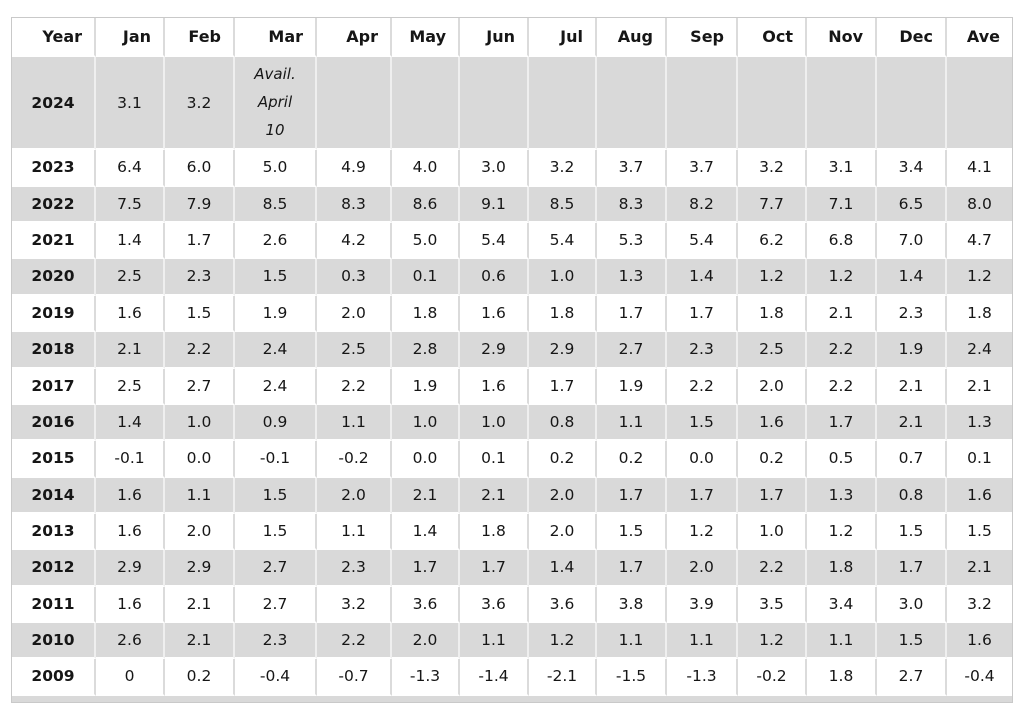  What do you see at coordinates (632, 241) in the screenshot?
I see `value-cell: 5.3` at bounding box center [632, 241].